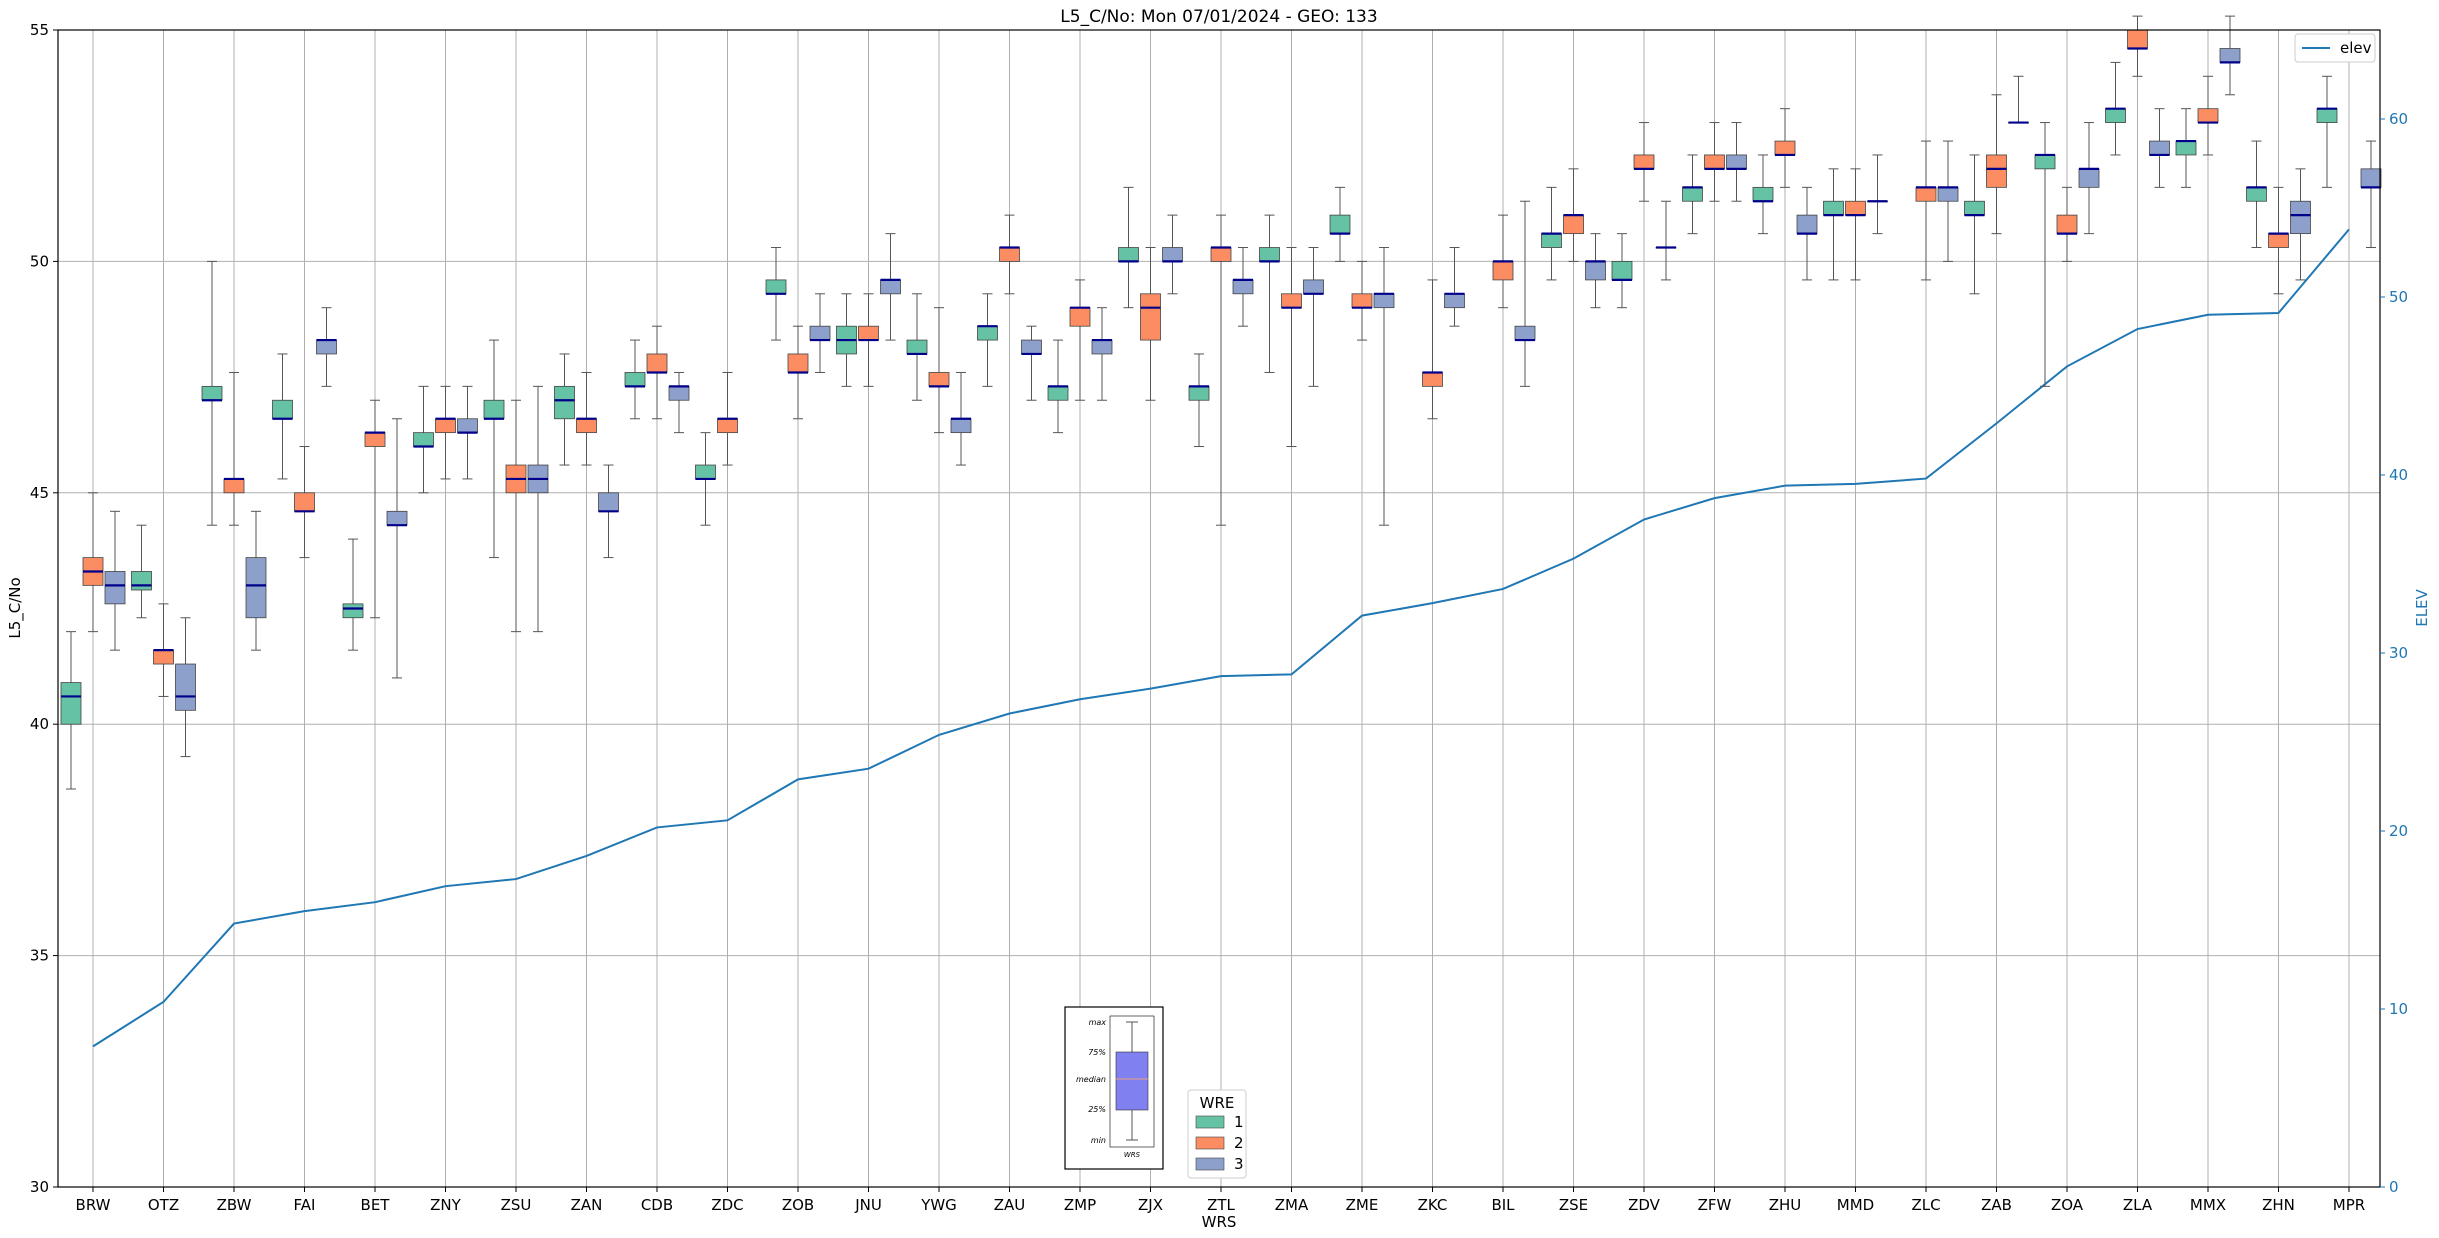 Image resolution: width=2439 pixels, height=1238 pixels. Describe the element at coordinates (39, 956) in the screenshot. I see `y-tick-label: 35` at that location.